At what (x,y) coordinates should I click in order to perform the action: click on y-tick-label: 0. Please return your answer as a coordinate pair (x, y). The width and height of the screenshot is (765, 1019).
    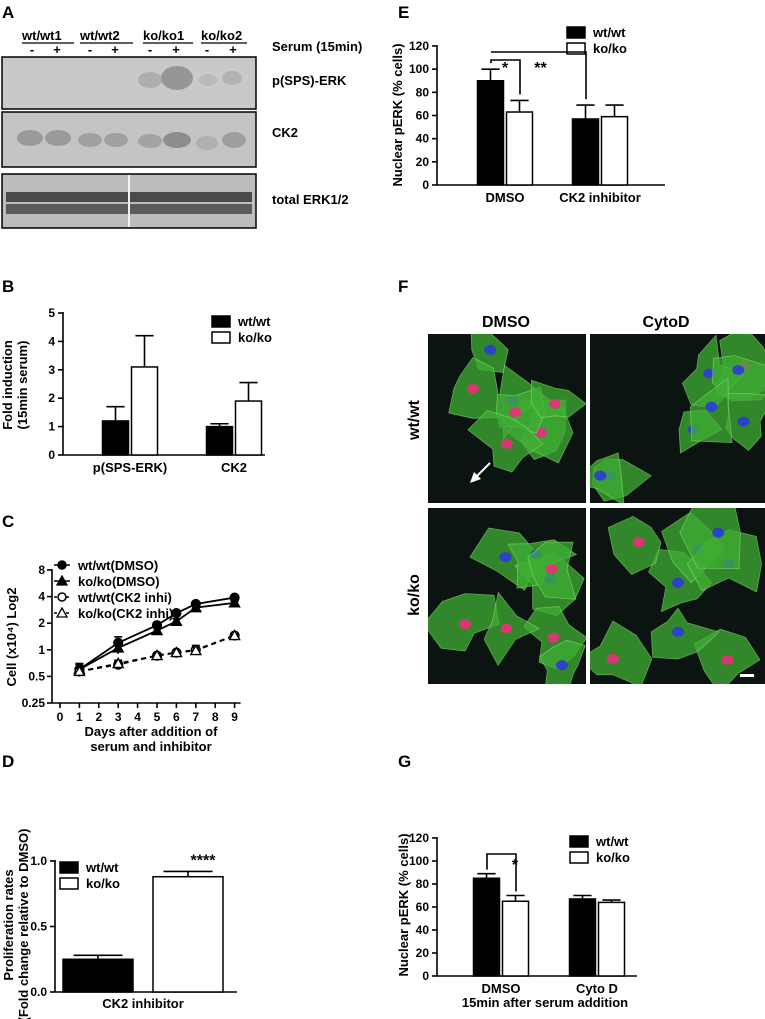
    Looking at the image, I should click on (425, 976).